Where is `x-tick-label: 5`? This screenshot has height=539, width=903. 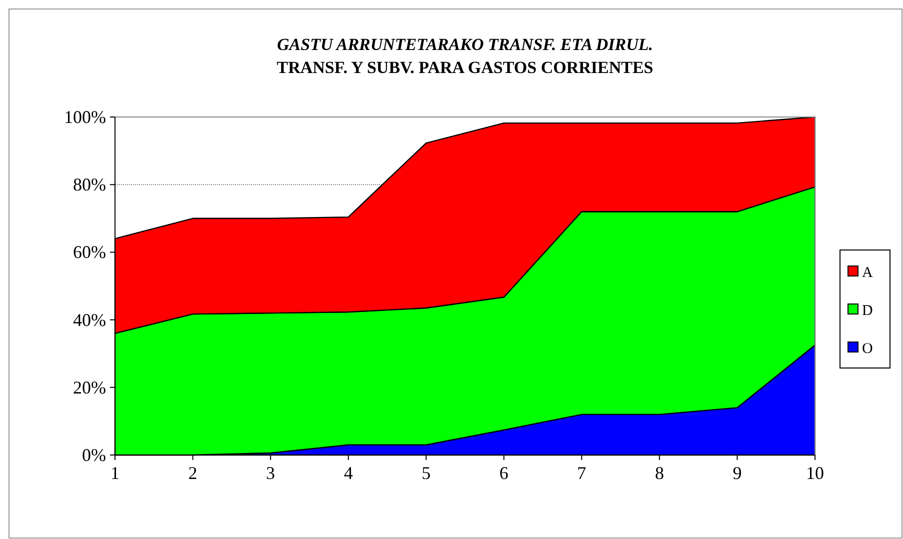
x-tick-label: 5 is located at coordinates (426, 473).